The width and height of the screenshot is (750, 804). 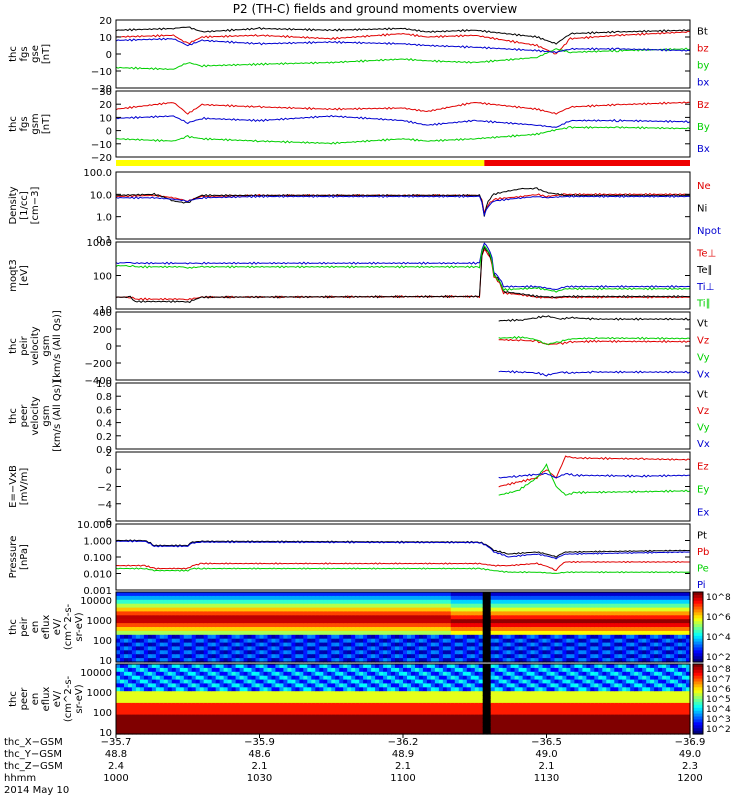 What do you see at coordinates (594, 471) in the screenshot?
I see `series-Ez` at bounding box center [594, 471].